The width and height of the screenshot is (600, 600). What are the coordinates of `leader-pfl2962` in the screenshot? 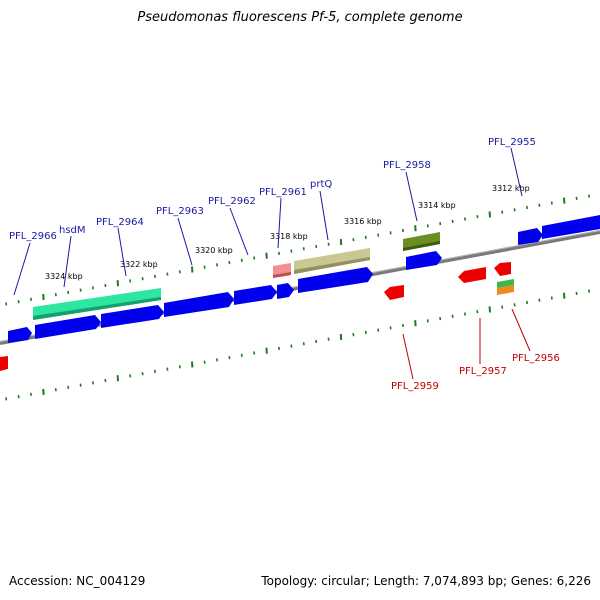 It's located at (239, 231).